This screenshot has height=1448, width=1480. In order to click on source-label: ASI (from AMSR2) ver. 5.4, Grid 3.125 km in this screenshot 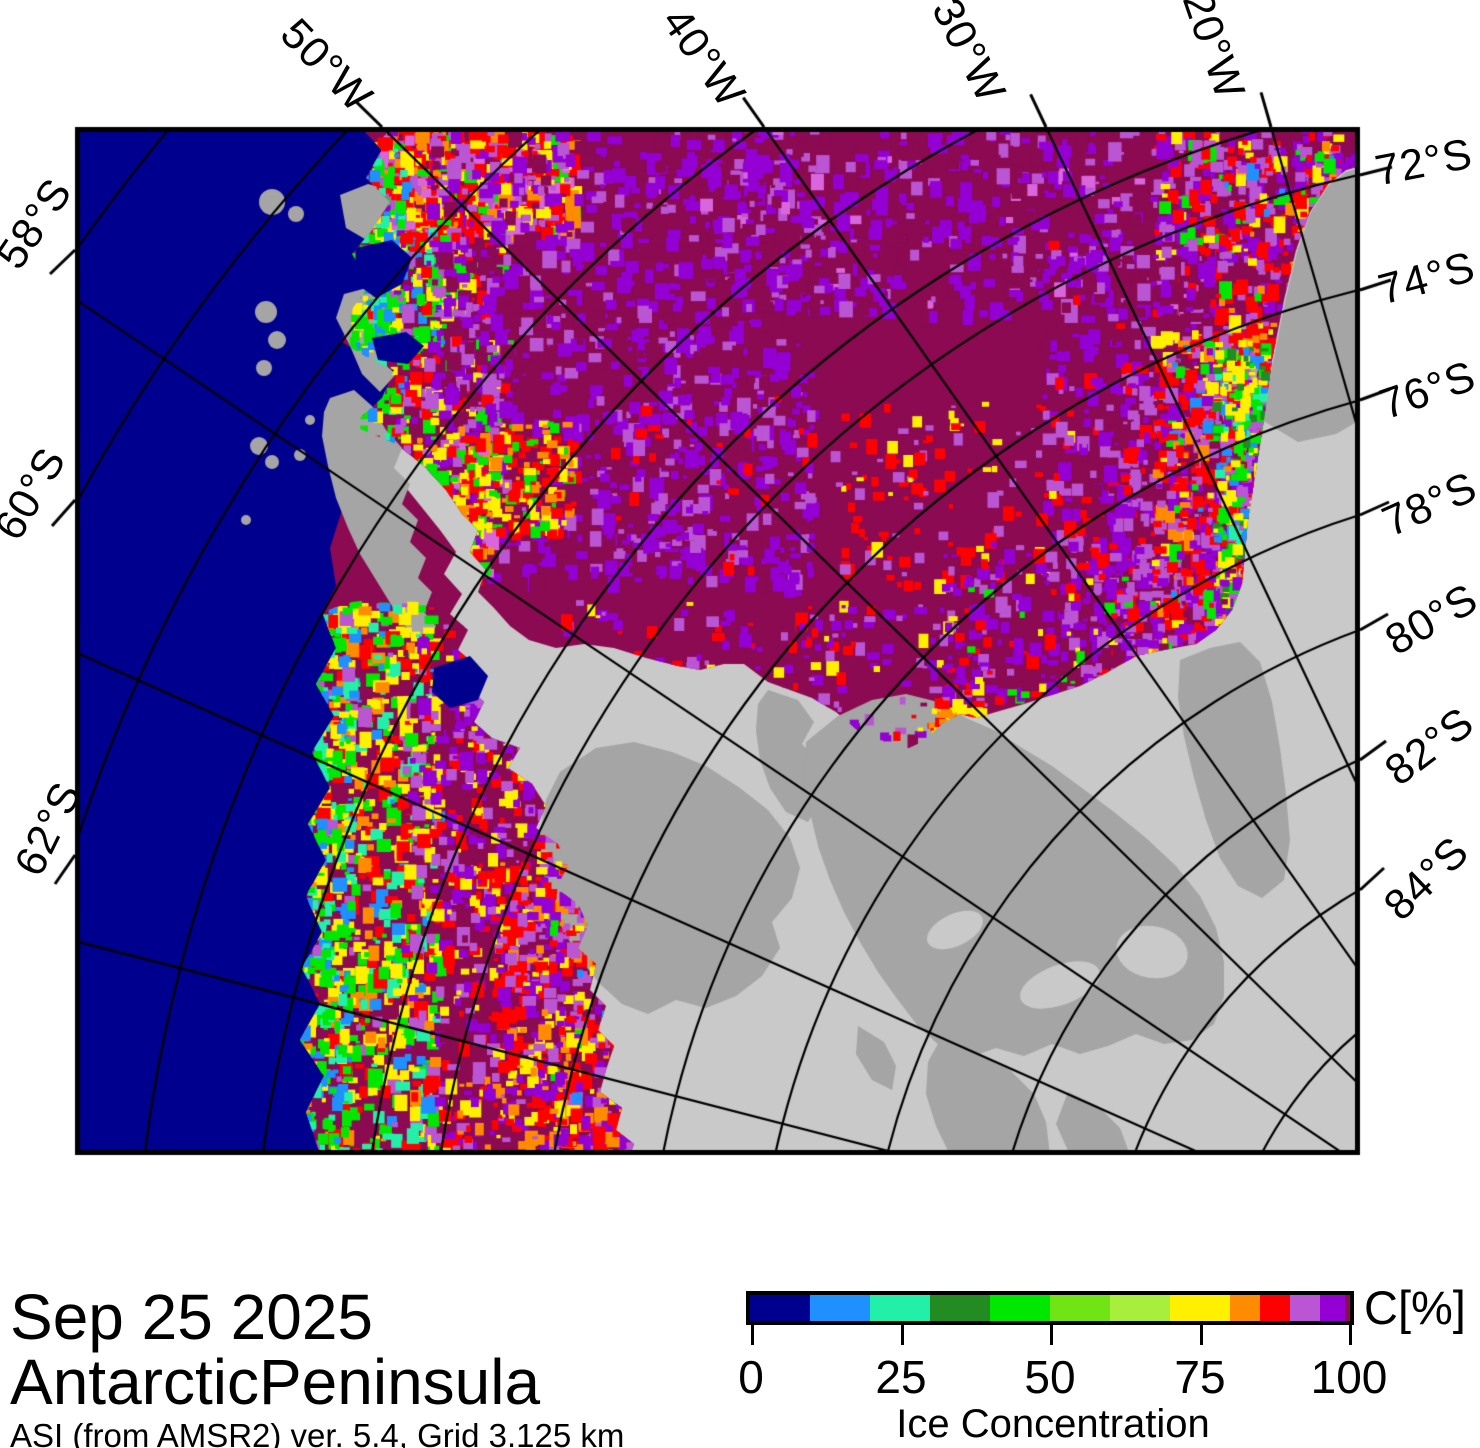, I will do `click(317, 1432)`.